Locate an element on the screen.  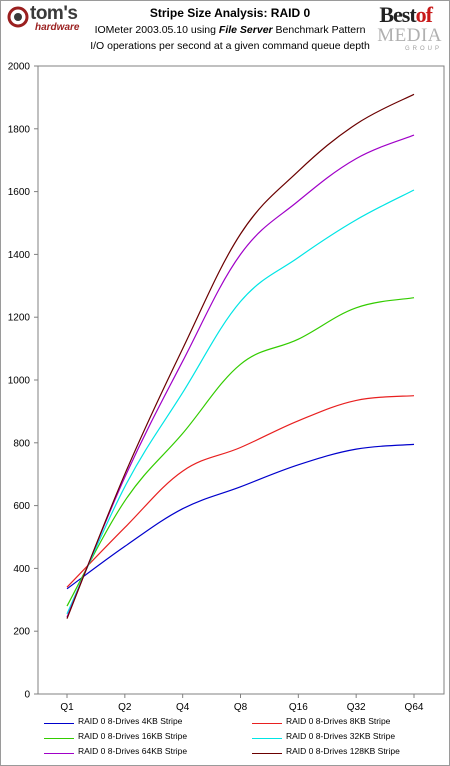
best-of-media-logo: Bestof MEDIA GROUP is located at coordinates (410, 30).